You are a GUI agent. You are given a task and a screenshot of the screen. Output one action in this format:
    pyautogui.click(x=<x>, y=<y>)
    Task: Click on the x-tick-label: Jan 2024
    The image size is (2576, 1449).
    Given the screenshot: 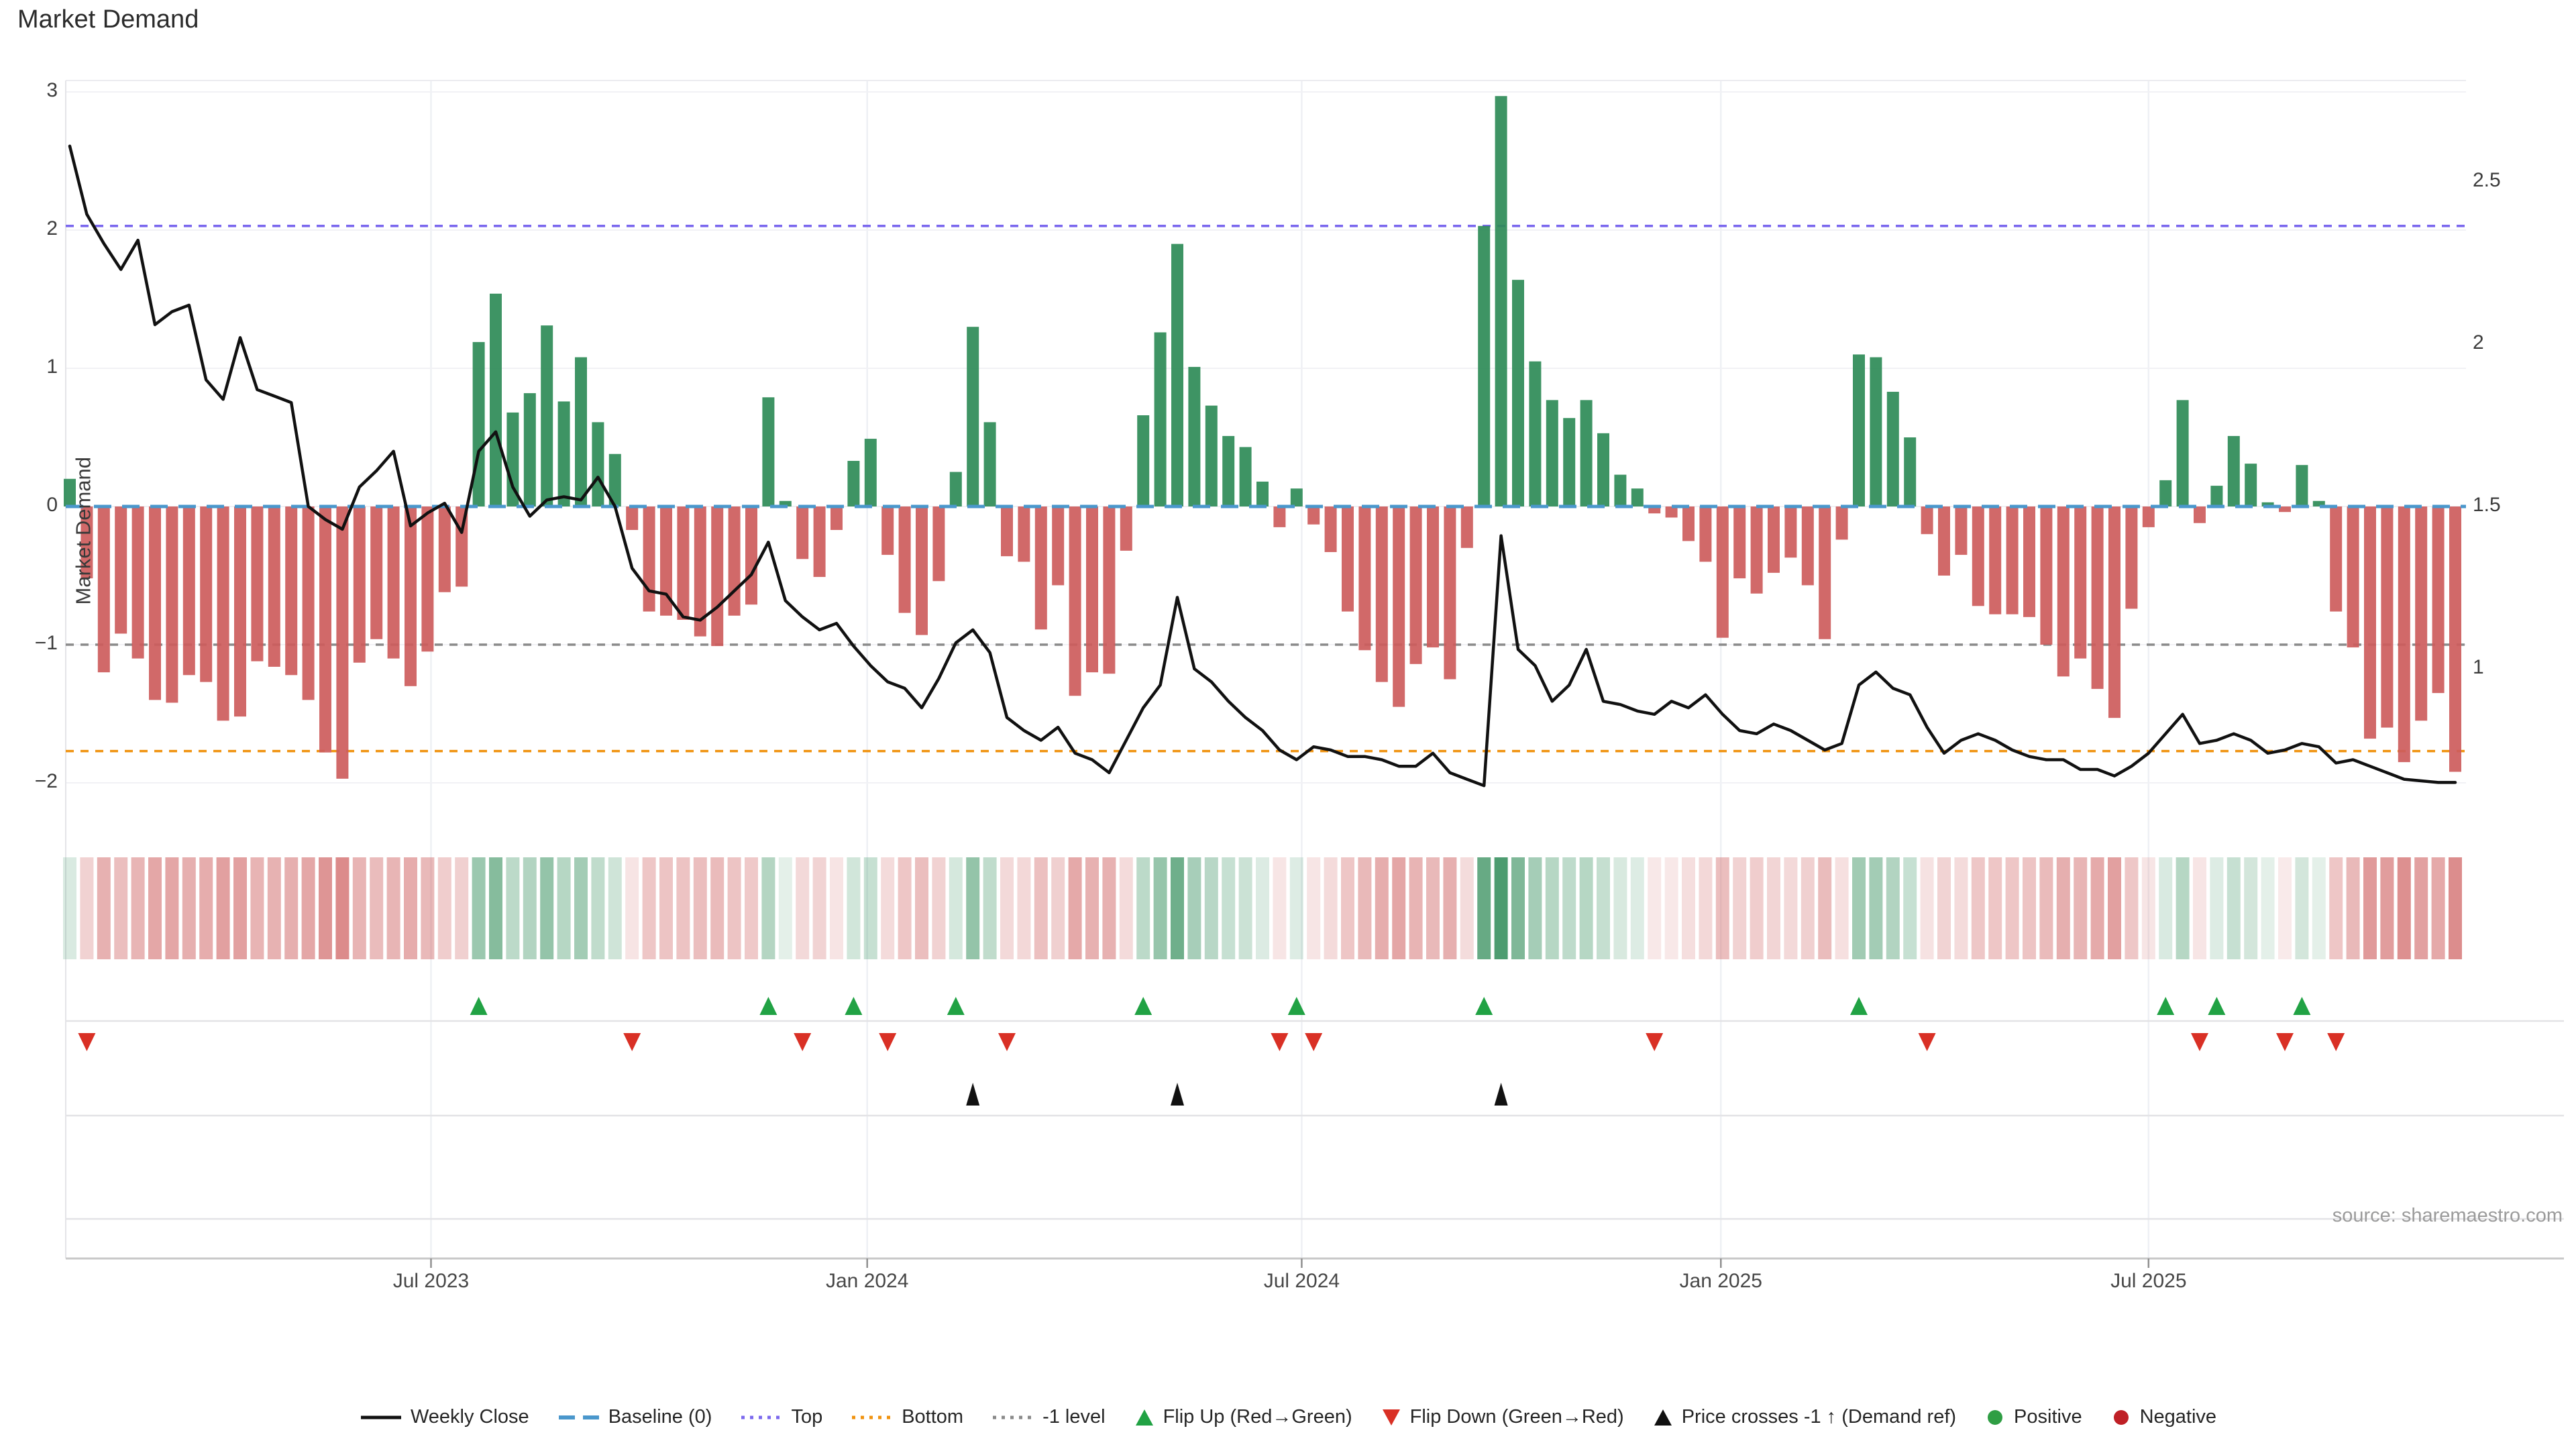 What is the action you would take?
    pyautogui.click(x=867, y=1281)
    